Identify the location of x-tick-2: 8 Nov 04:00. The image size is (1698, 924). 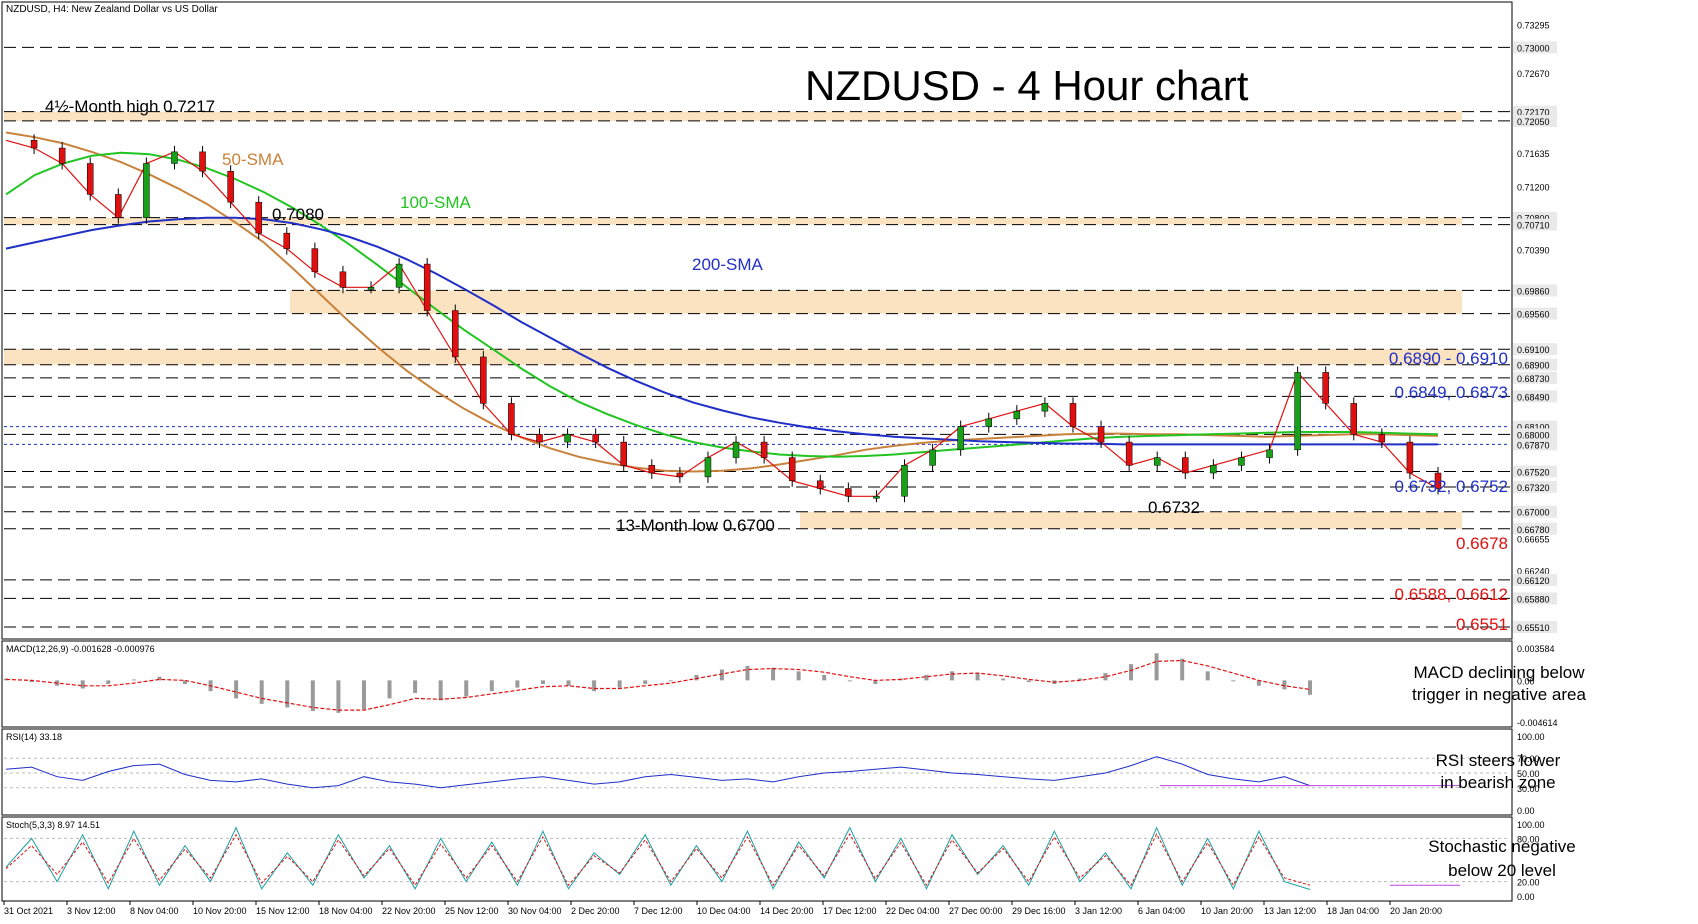
(154, 911).